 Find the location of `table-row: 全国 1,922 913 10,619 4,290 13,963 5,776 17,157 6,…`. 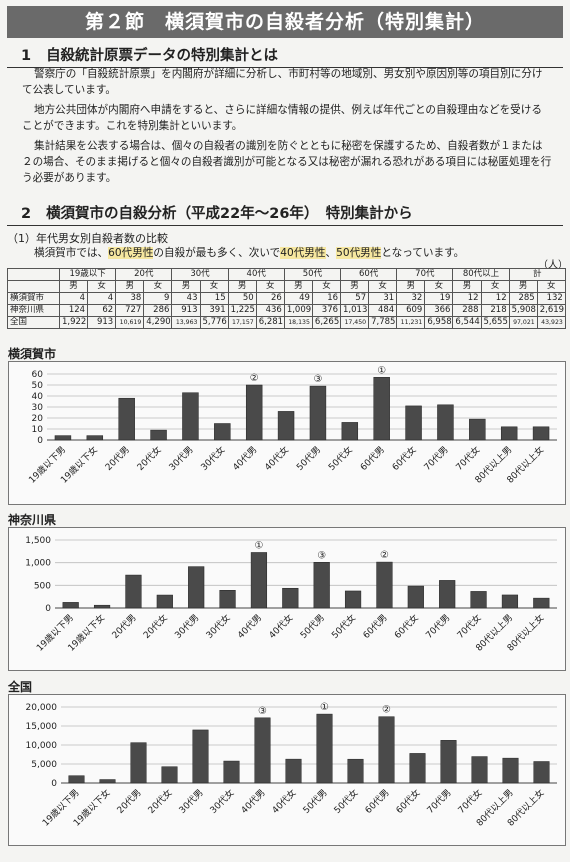

table-row: 全国 1,922 913 10,619 4,290 13,963 5,776 17,157 6,… is located at coordinates (286, 322).